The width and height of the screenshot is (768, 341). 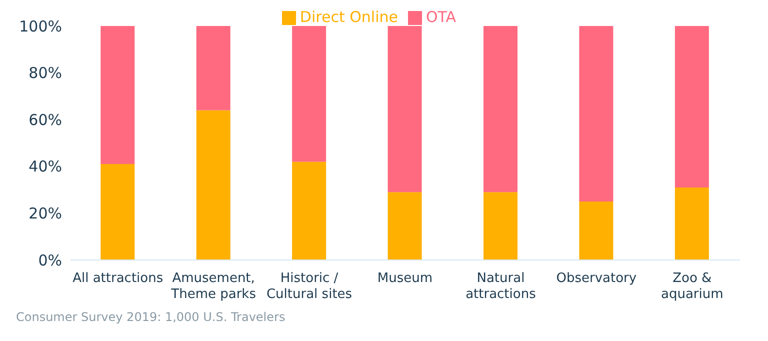 I want to click on x-tick-label: Zoo & aquarium, so click(x=692, y=286).